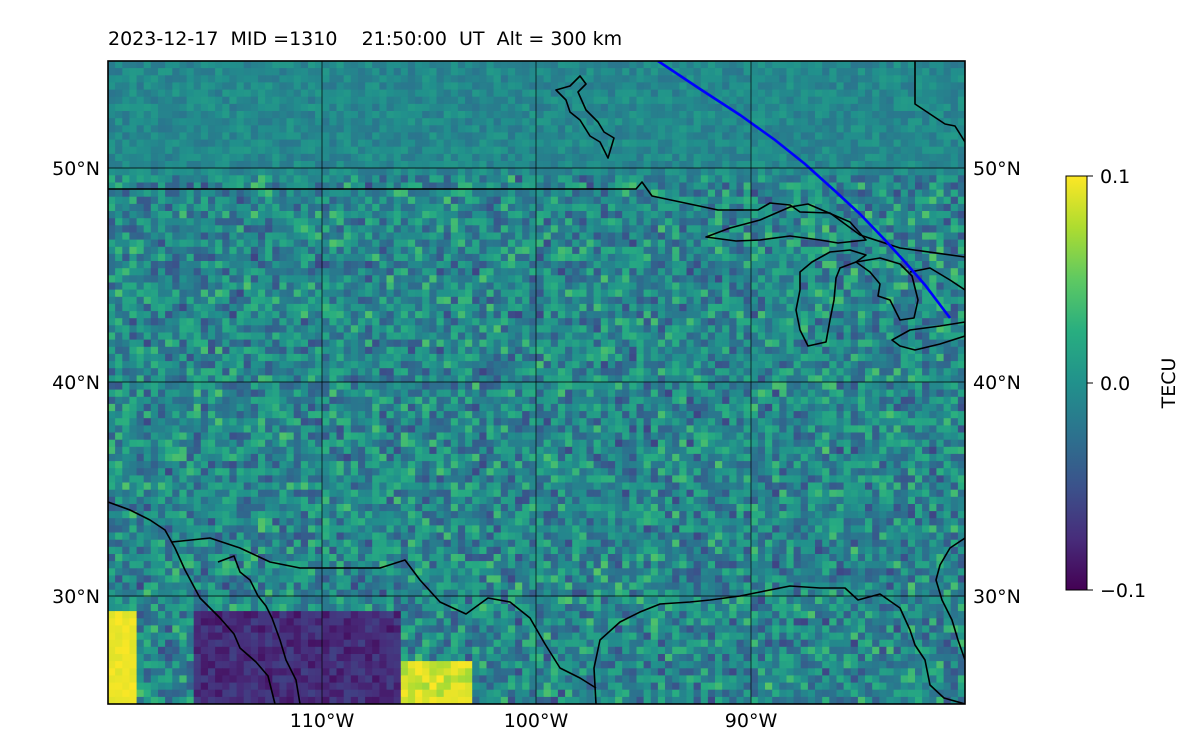  I want to click on colorbar-label-zero: 0.0, so click(1115, 384).